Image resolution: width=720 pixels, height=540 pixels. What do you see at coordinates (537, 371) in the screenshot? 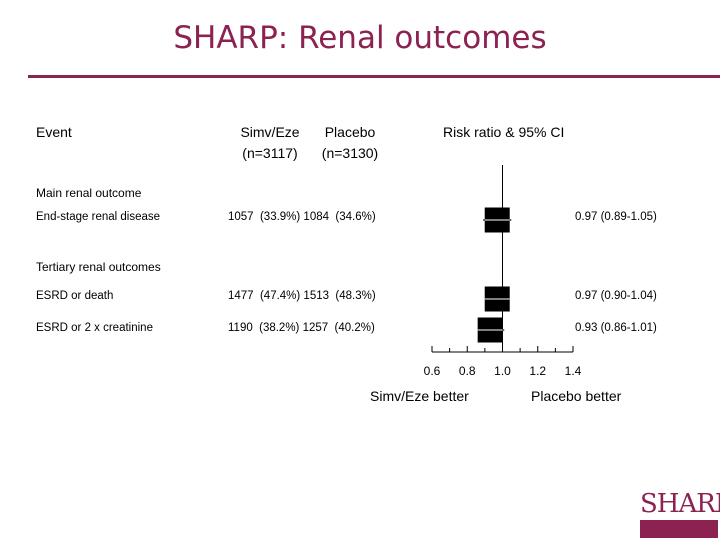
I see `x-tick-label-3: 1.2` at bounding box center [537, 371].